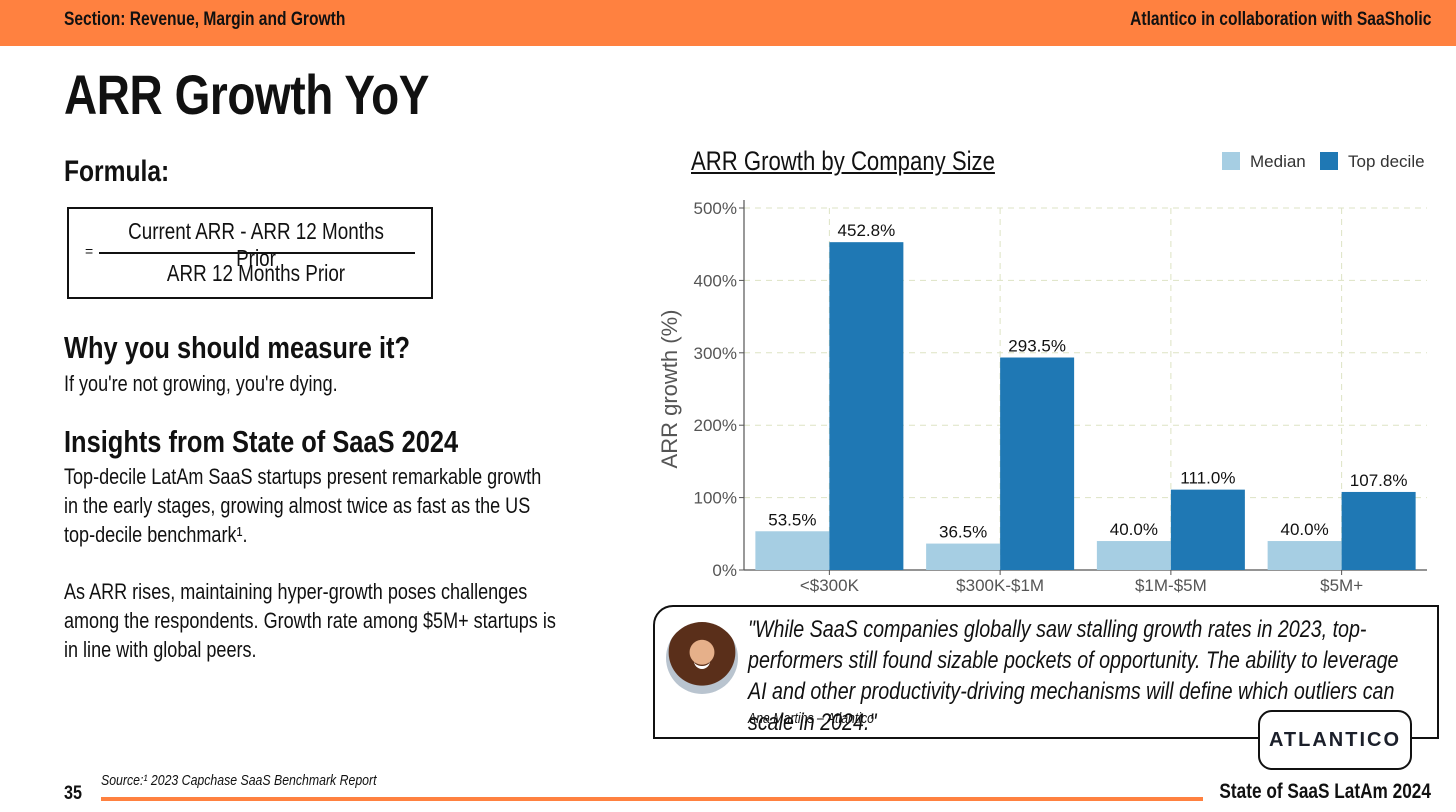 The width and height of the screenshot is (1456, 812). What do you see at coordinates (1386, 161) in the screenshot?
I see `legend-label-top-decile: Top decile` at bounding box center [1386, 161].